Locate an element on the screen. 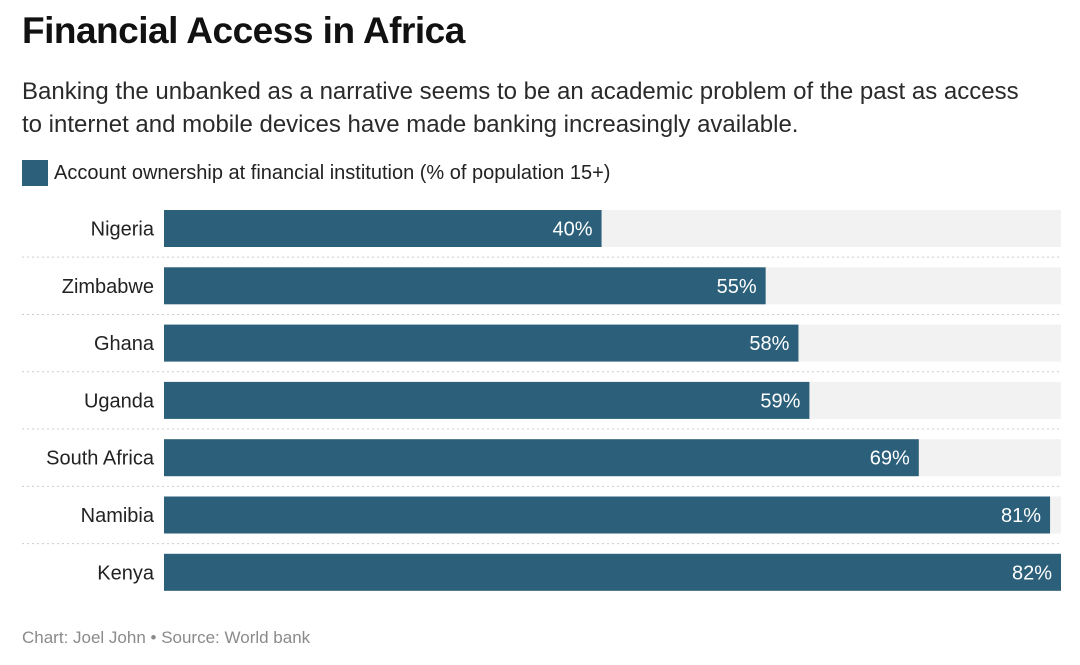  category-label: Namibia is located at coordinates (118, 516).